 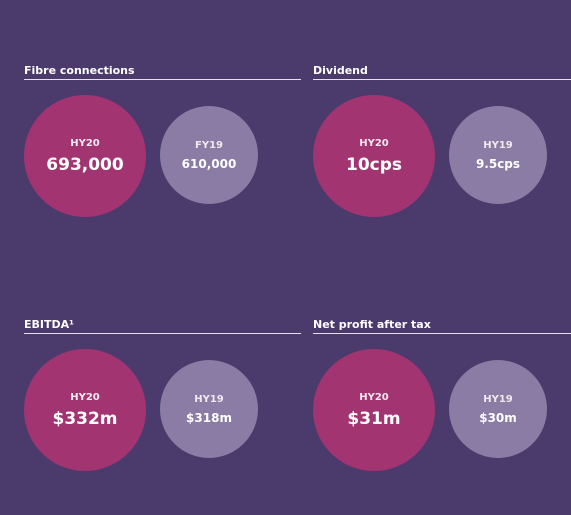 I want to click on metric-value: 9.5cps, so click(x=498, y=163).